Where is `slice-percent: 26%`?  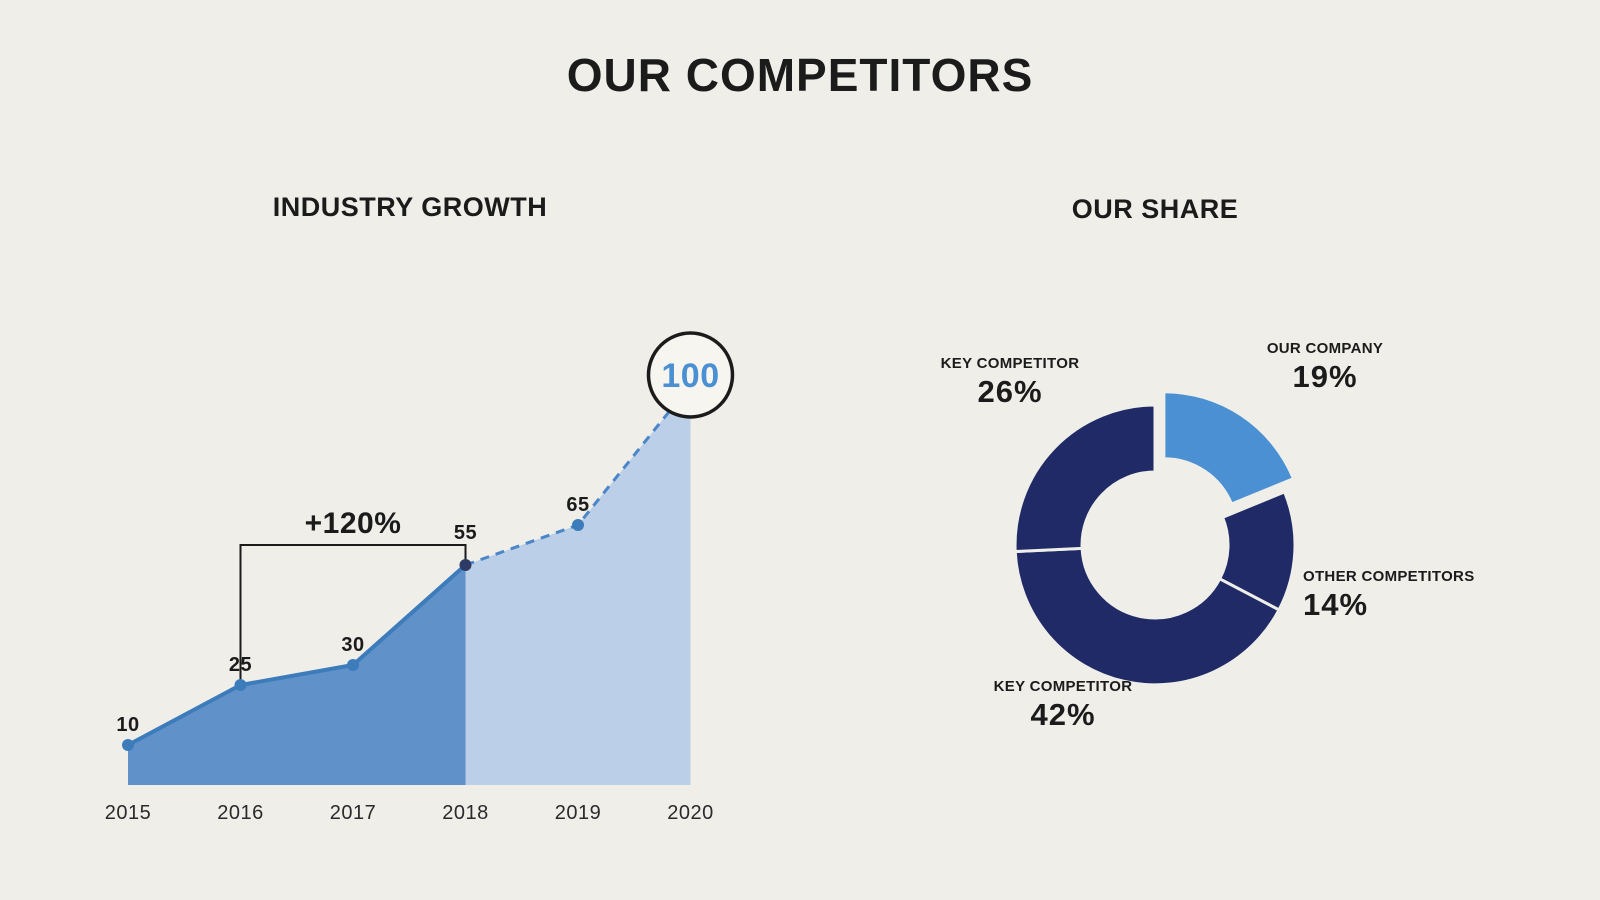 slice-percent: 26% is located at coordinates (1010, 391).